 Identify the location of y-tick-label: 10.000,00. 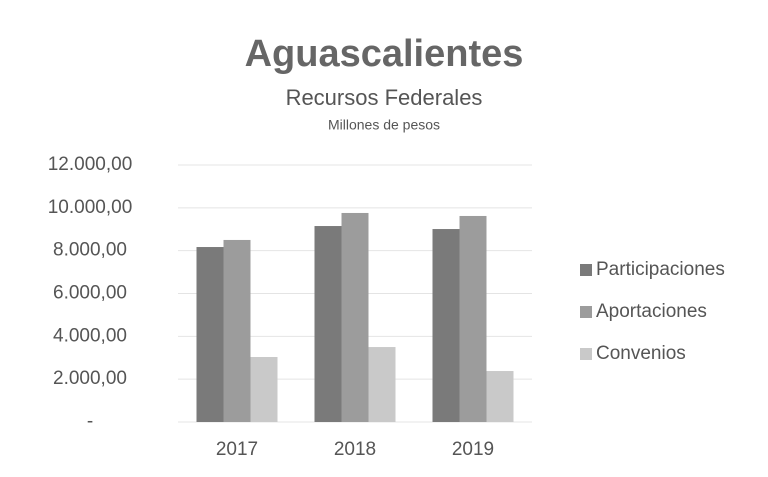
(90, 207).